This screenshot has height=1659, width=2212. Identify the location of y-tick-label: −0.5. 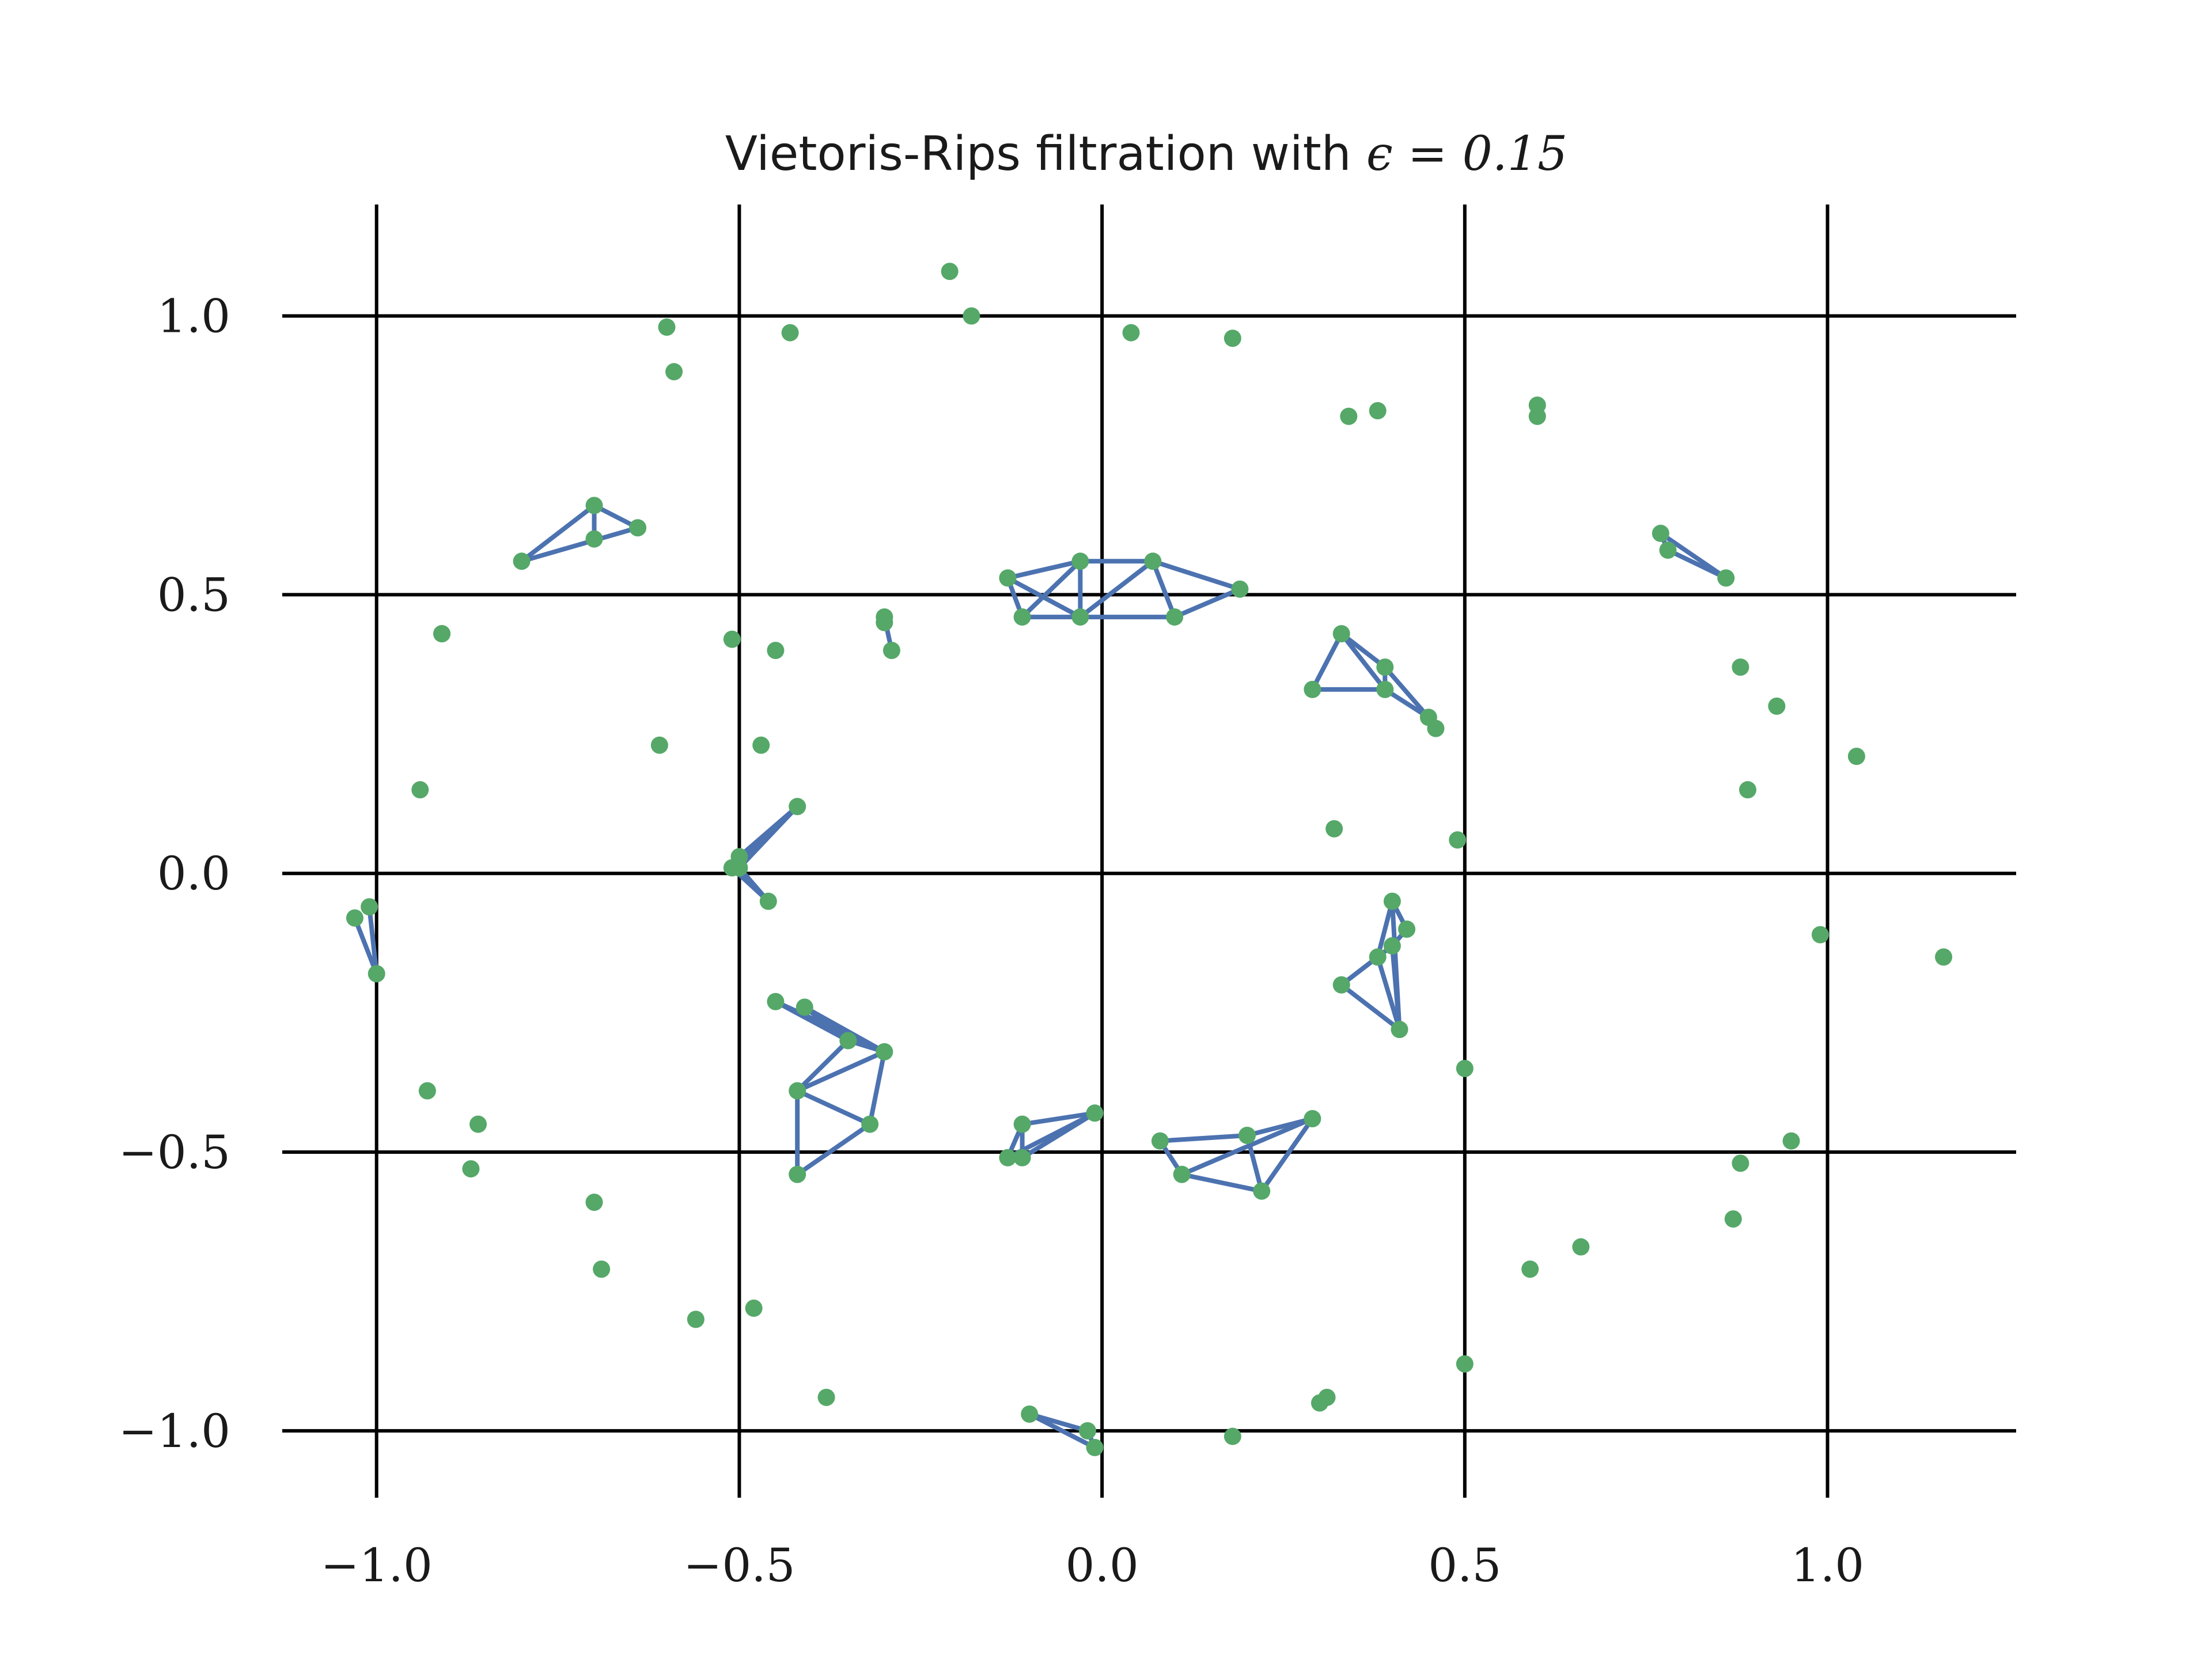
(174, 1152).